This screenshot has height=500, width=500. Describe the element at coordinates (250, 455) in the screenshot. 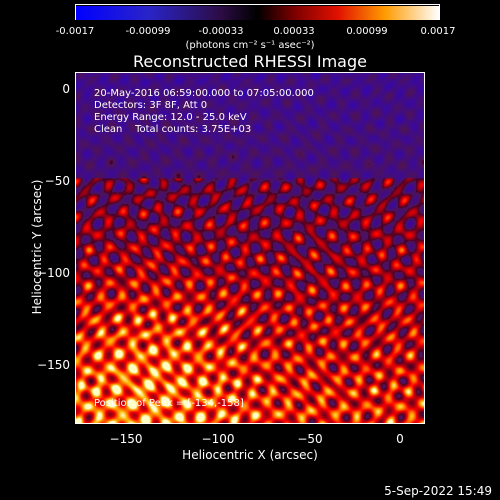

I see `x-axis-label: Heliocentric X (arcsec)` at that location.